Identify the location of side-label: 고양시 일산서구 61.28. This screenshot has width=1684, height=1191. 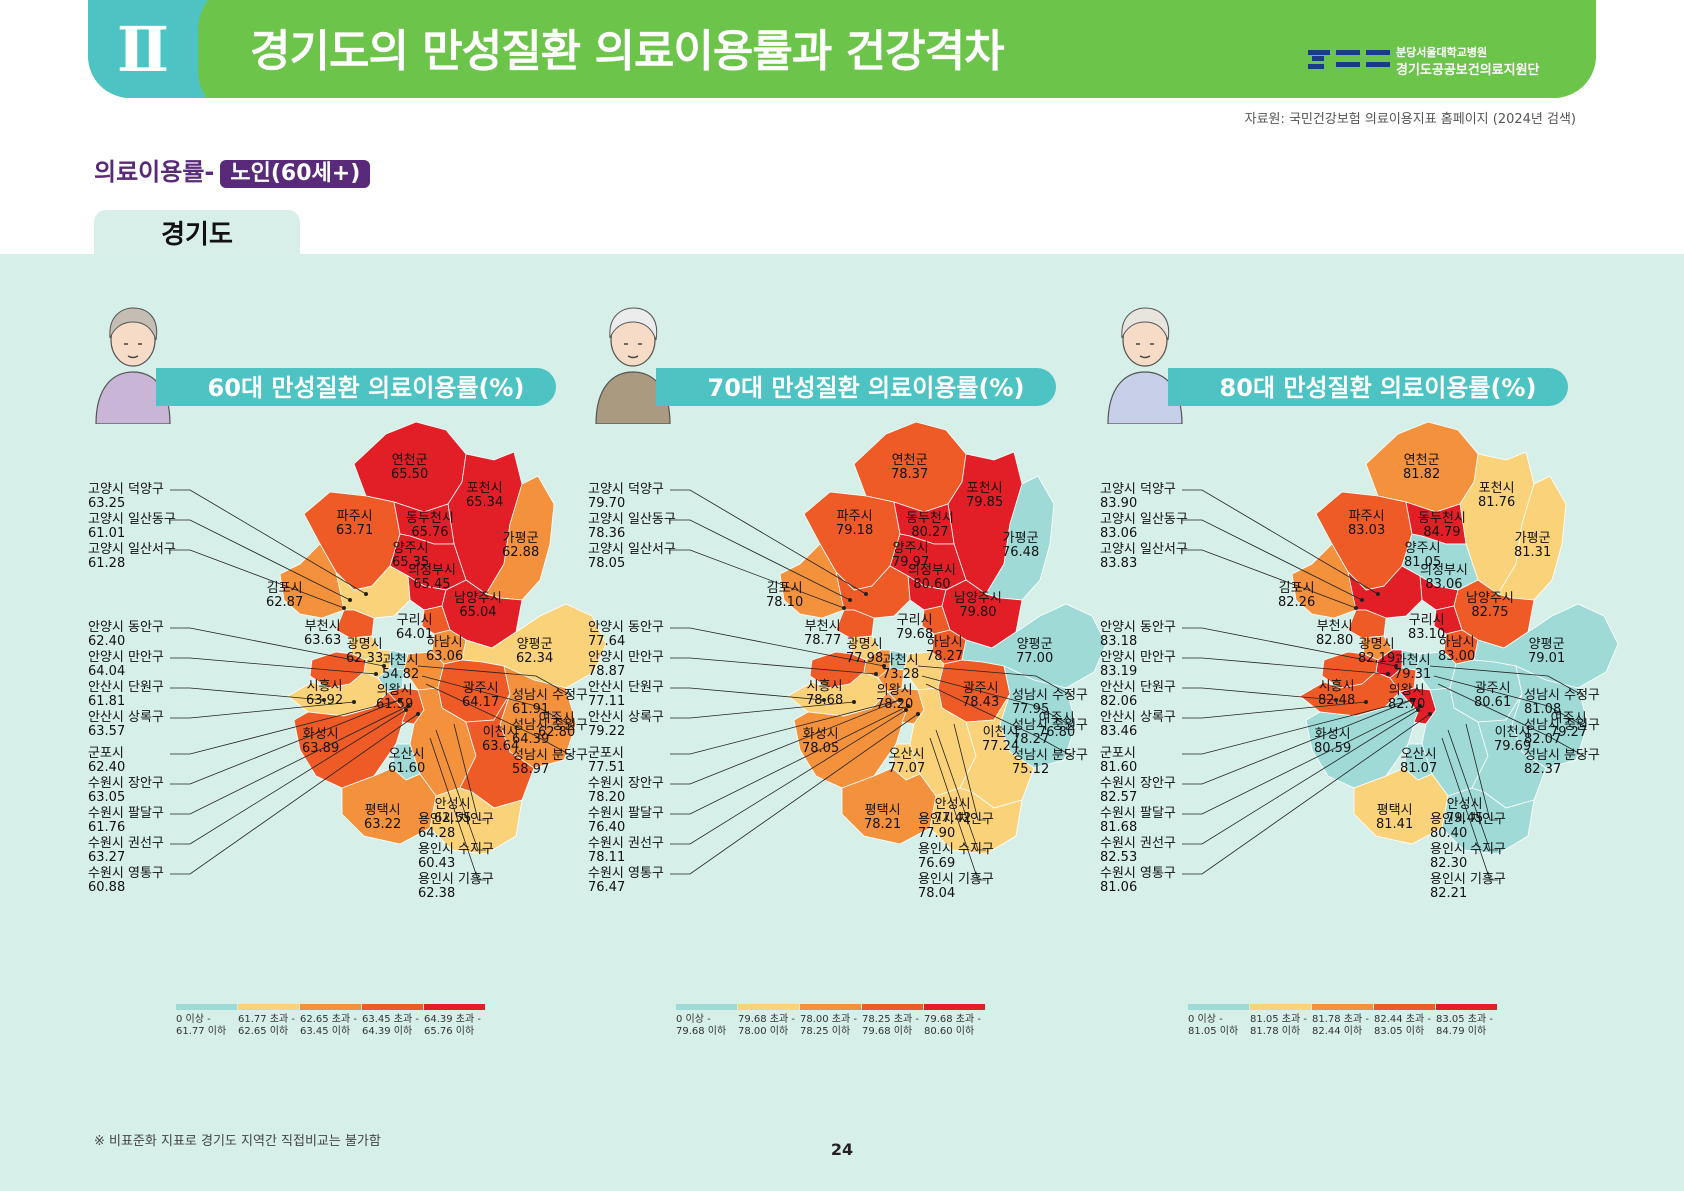
(132, 557).